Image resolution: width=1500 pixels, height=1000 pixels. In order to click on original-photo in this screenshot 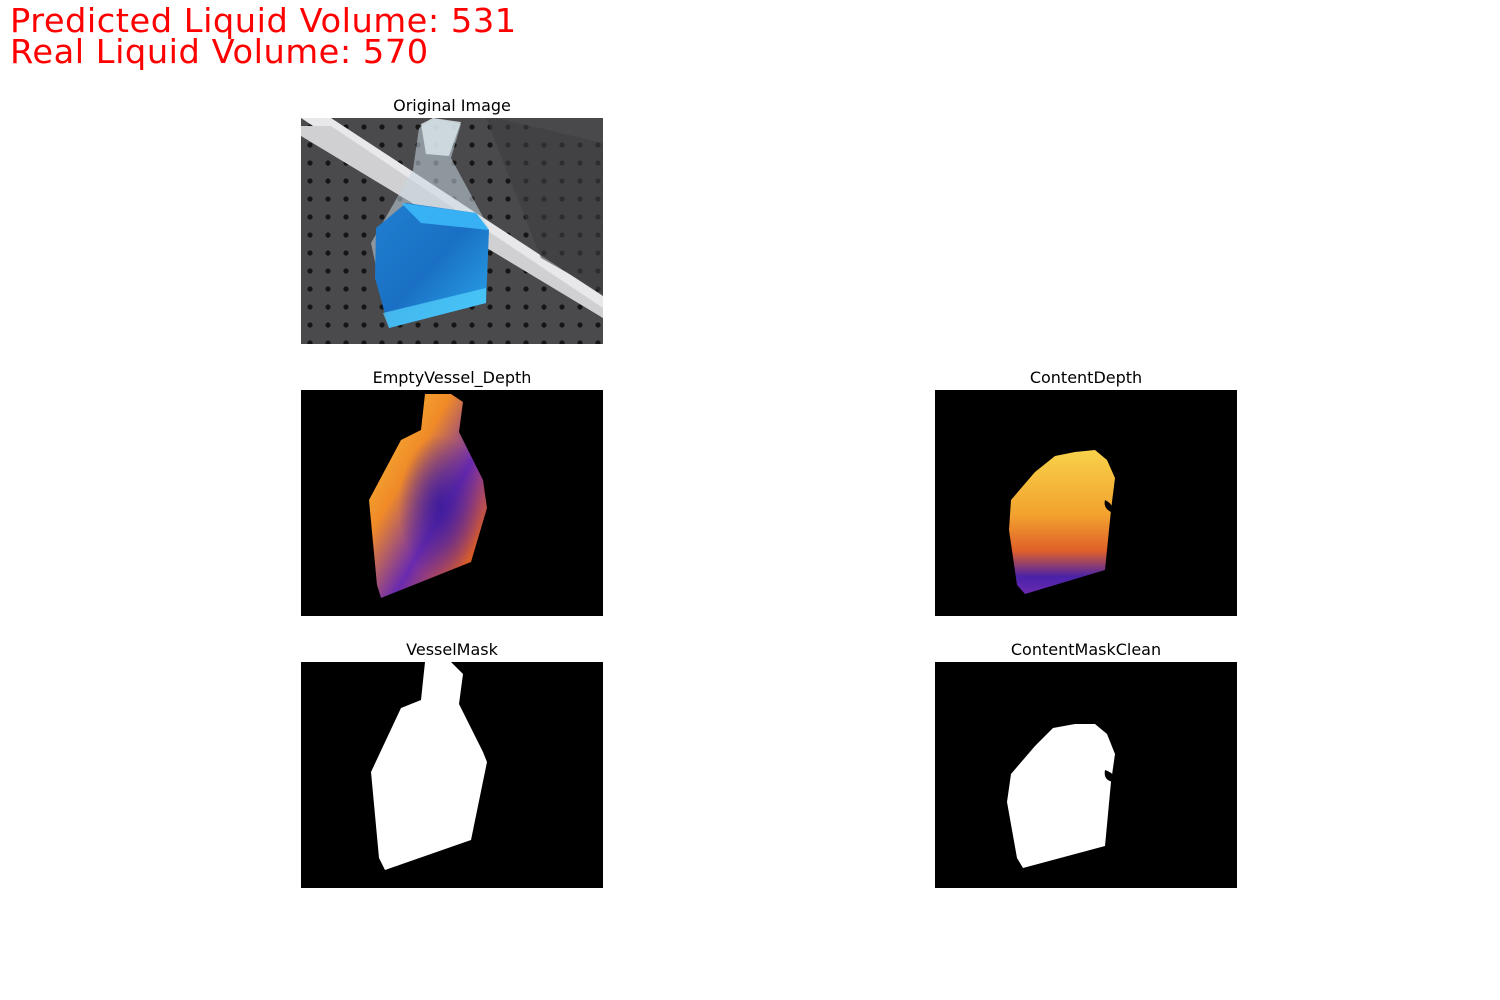, I will do `click(452, 231)`.